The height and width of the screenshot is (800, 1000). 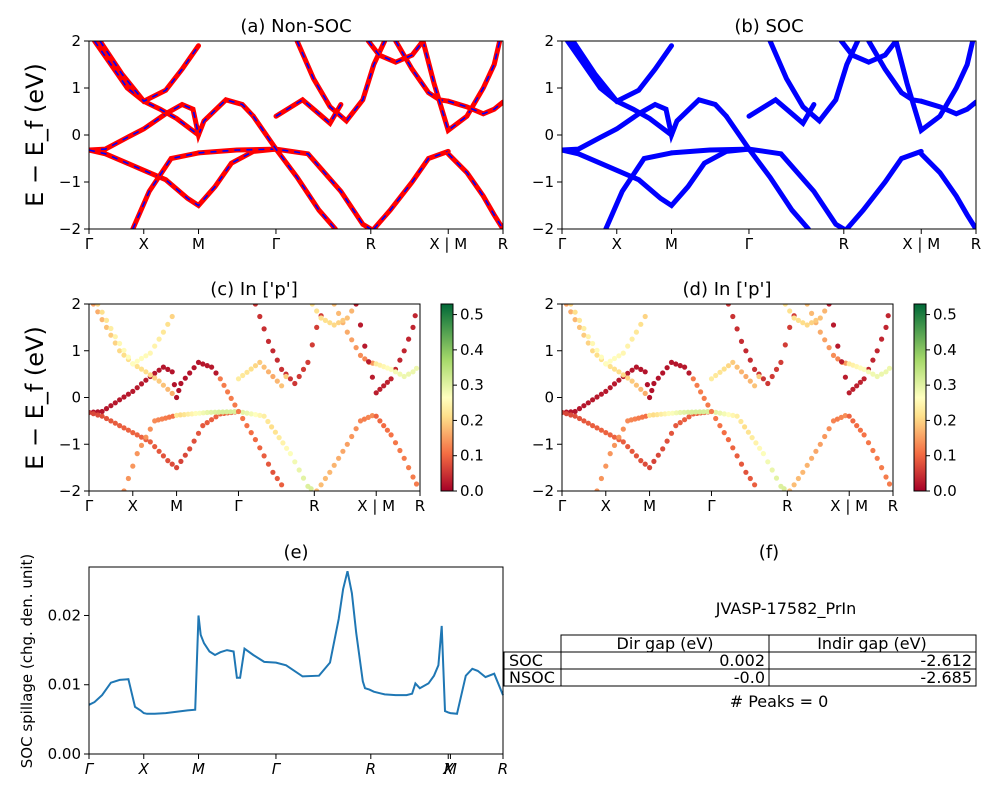 What do you see at coordinates (756, 142) in the screenshot?
I see `panel-b-plot: −2 −1 0 1 2 Γ X M Γ R X | M R` at bounding box center [756, 142].